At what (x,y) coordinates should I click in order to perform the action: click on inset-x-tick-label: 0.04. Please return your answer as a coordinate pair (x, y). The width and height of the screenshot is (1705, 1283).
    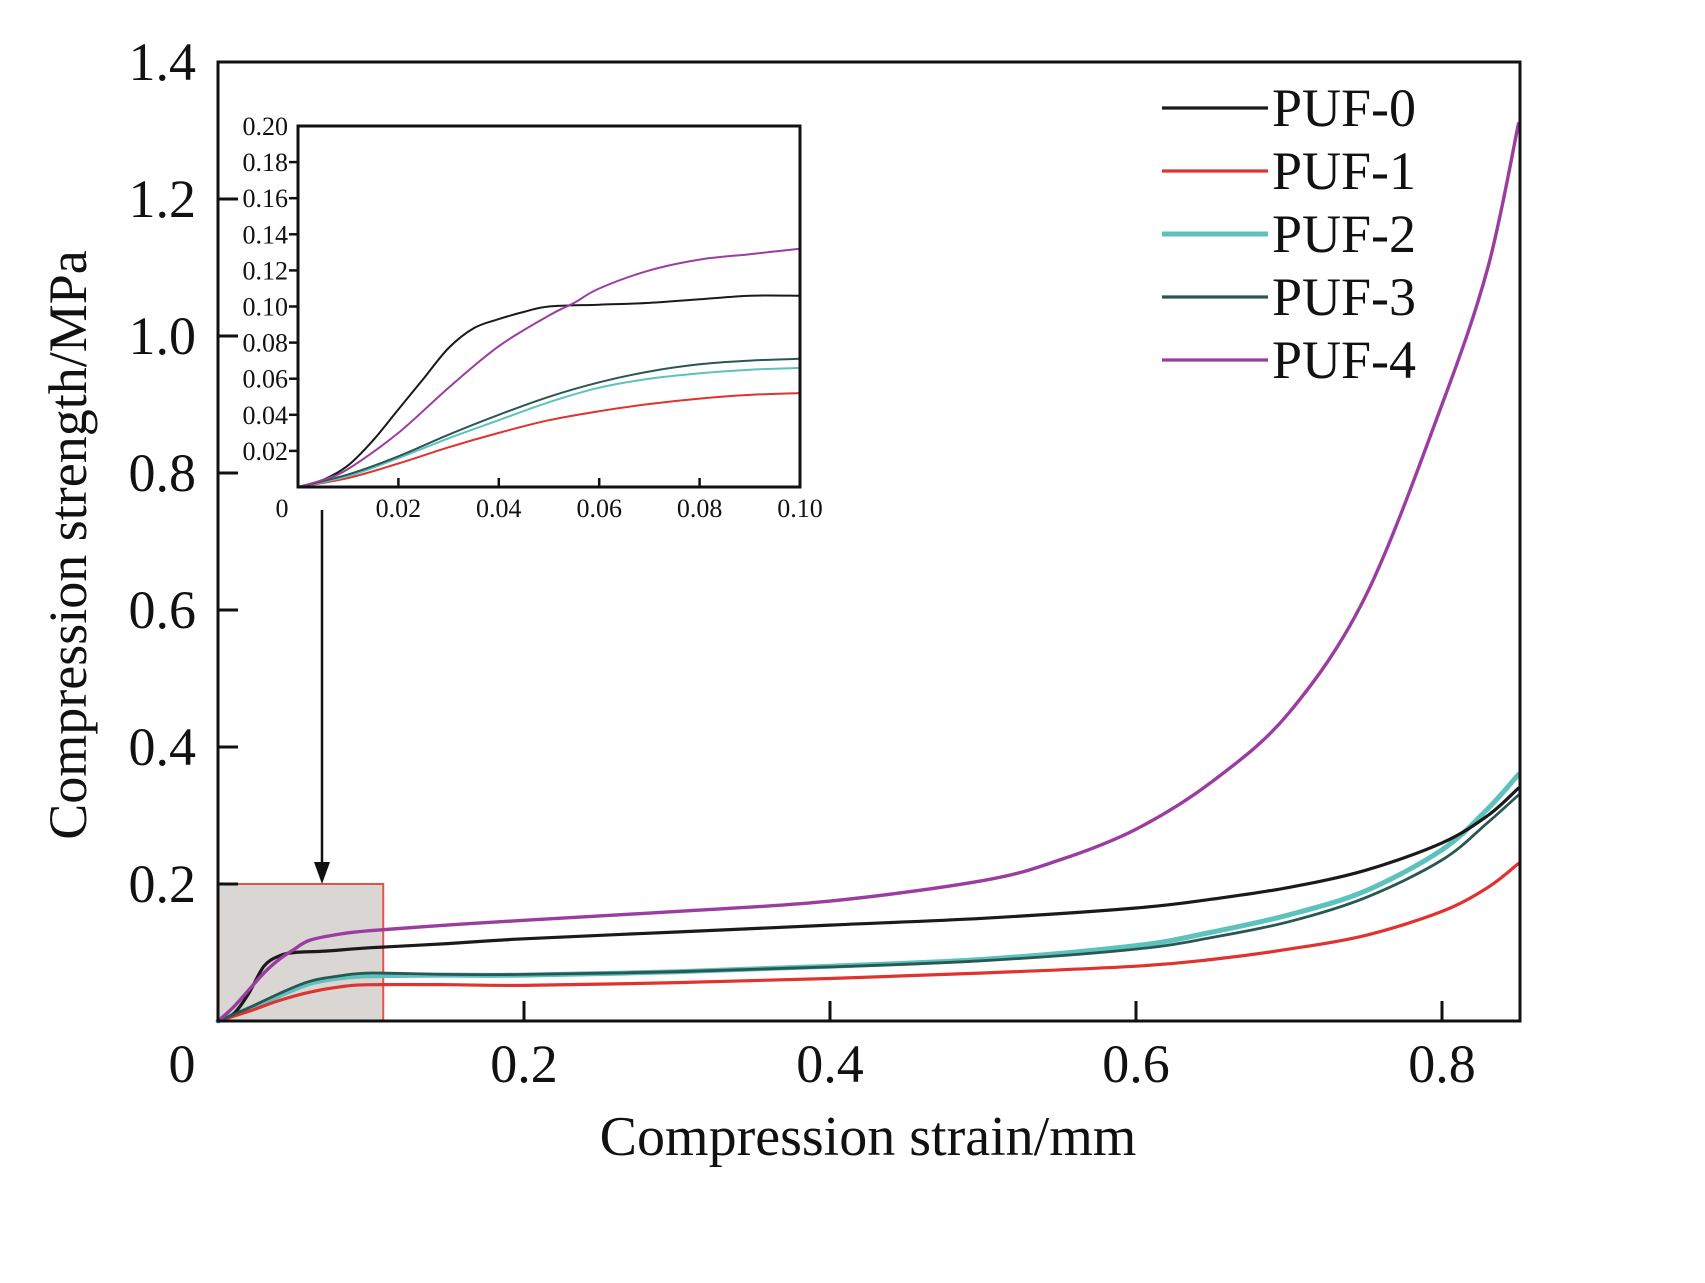
    Looking at the image, I should click on (499, 508).